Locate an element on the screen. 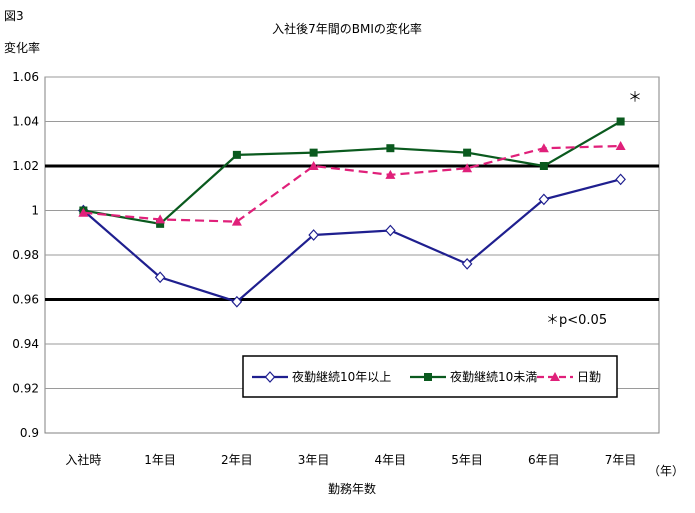 Image resolution: width=695 pixels, height=513 pixels. y-tick-labels: 0.9 0.92 0.94 0.96 0.98 1 1.02 1.04 1.06 is located at coordinates (25, 255).